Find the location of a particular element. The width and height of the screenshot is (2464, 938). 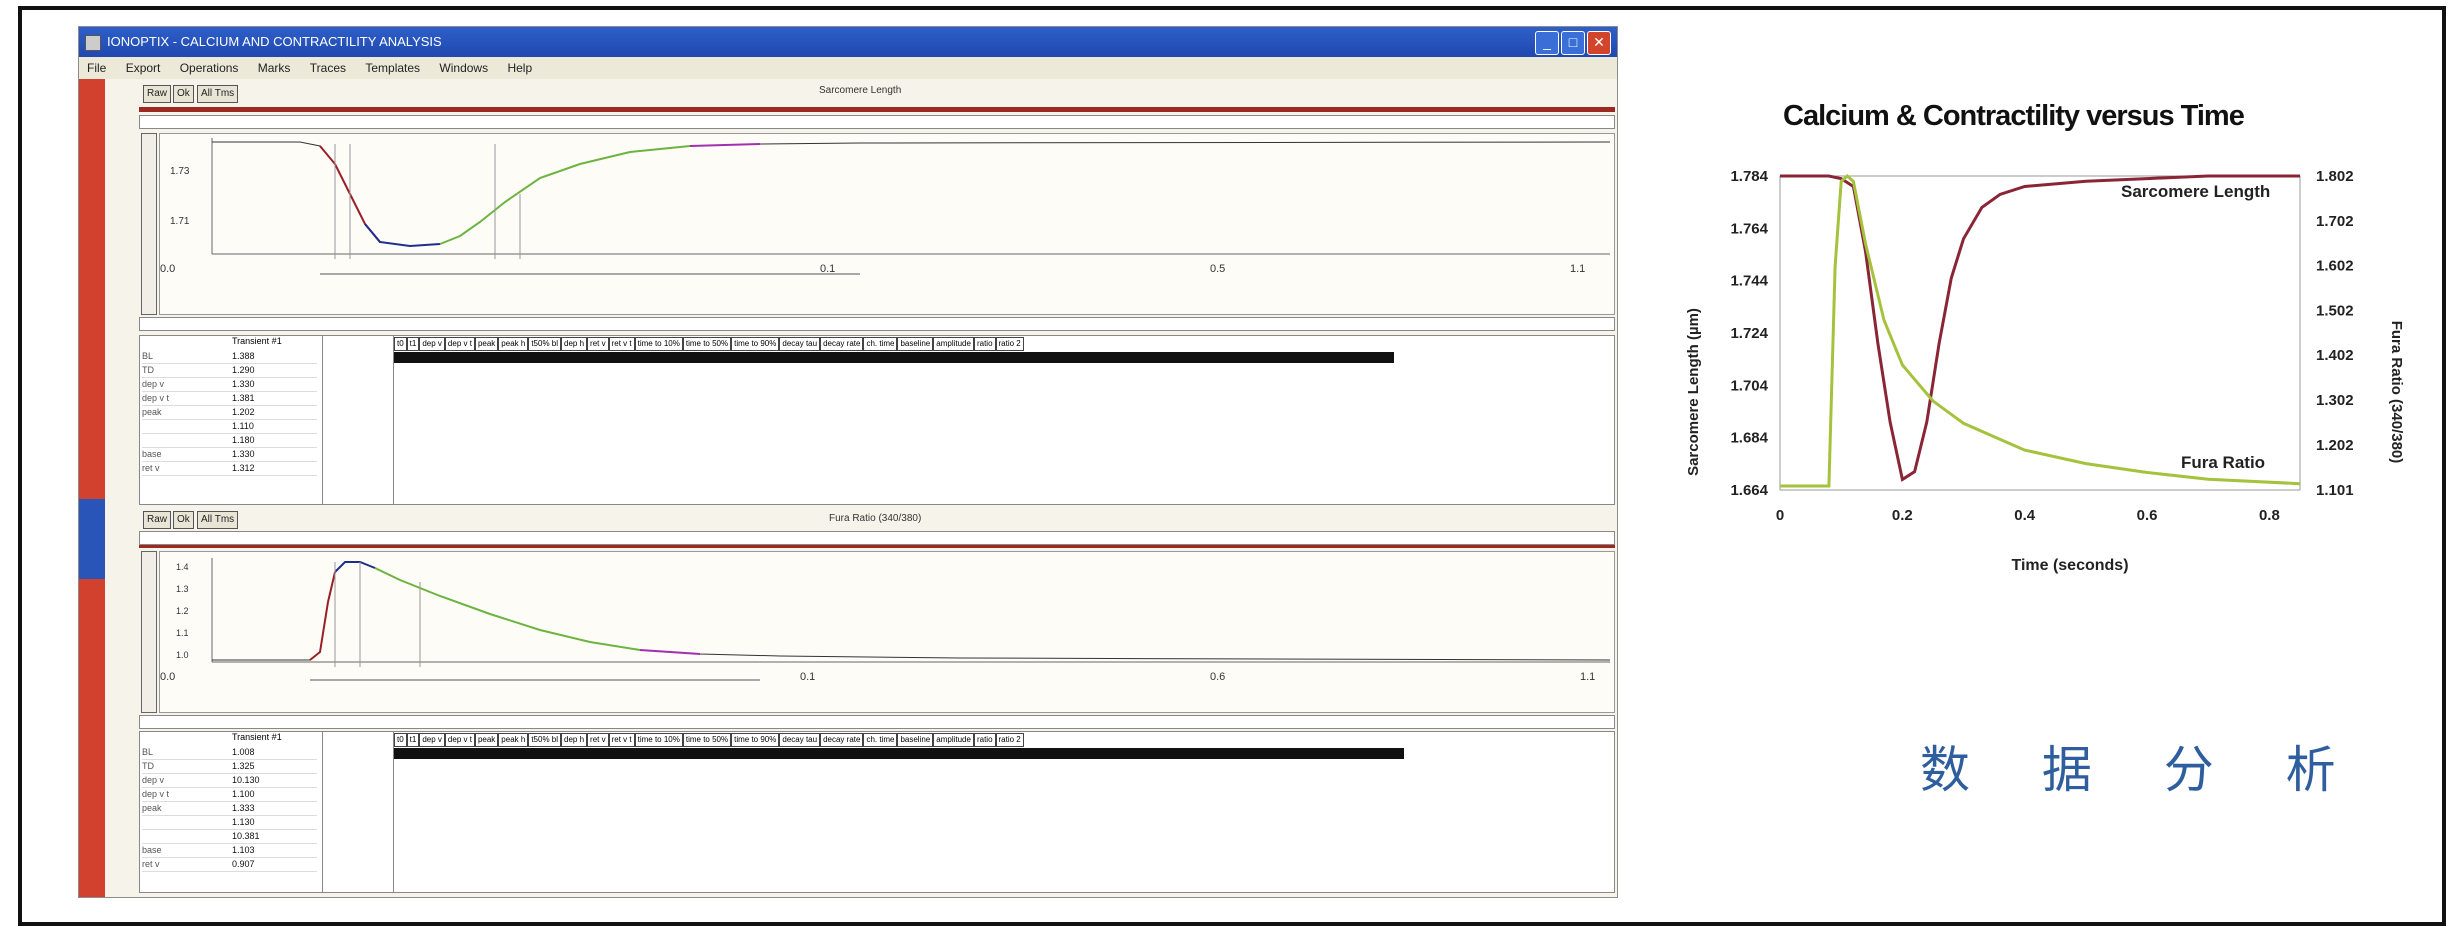

menu-traces: Traces is located at coordinates (328, 68).